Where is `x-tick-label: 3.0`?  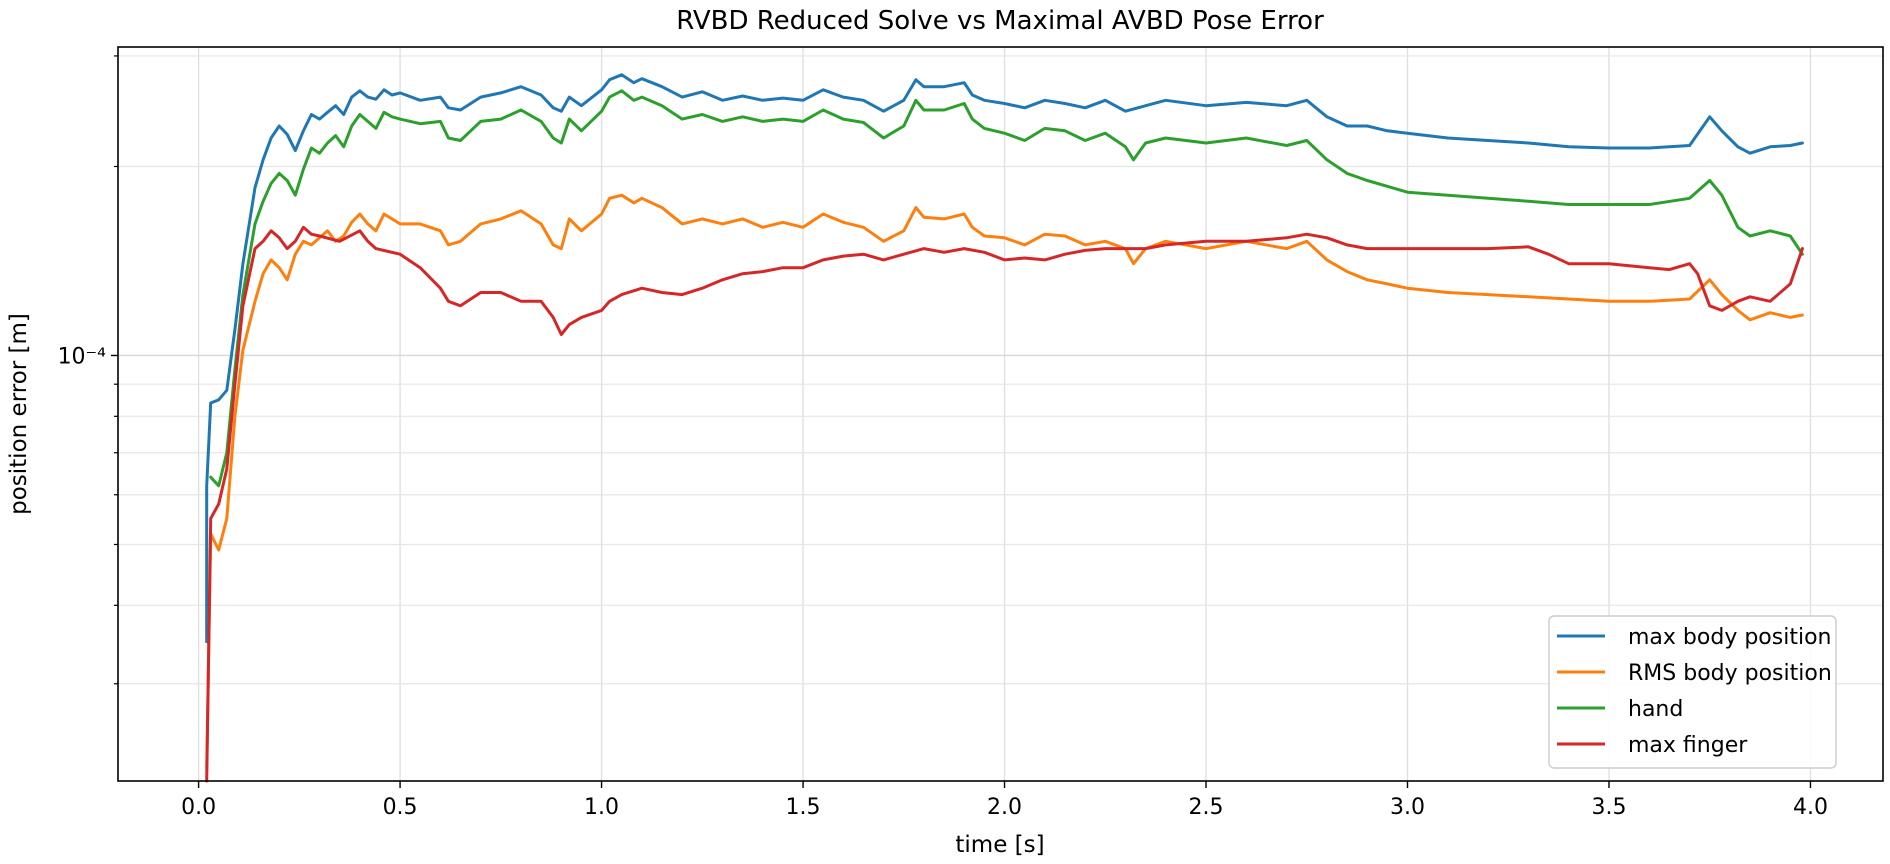
x-tick-label: 3.0 is located at coordinates (1407, 807).